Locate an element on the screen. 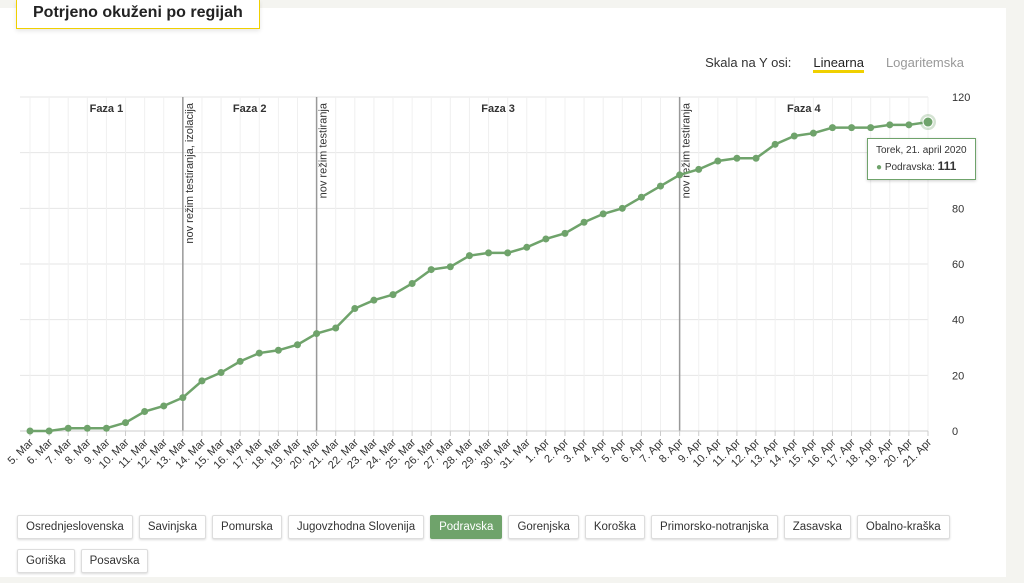  title: Potrjeno okuženi po regijah is located at coordinates (138, 14).